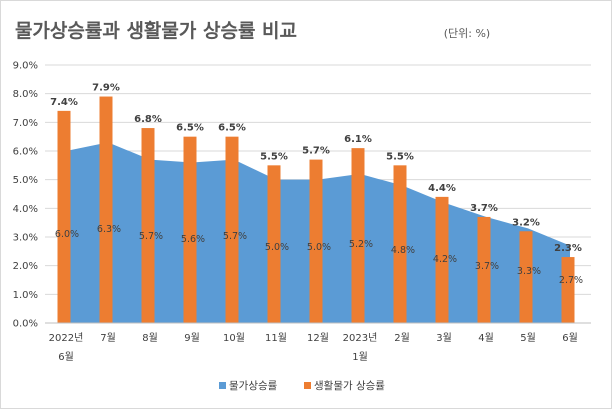 The height and width of the screenshot is (409, 612). Describe the element at coordinates (25, 123) in the screenshot. I see `y-tick-label: 7.0%` at that location.